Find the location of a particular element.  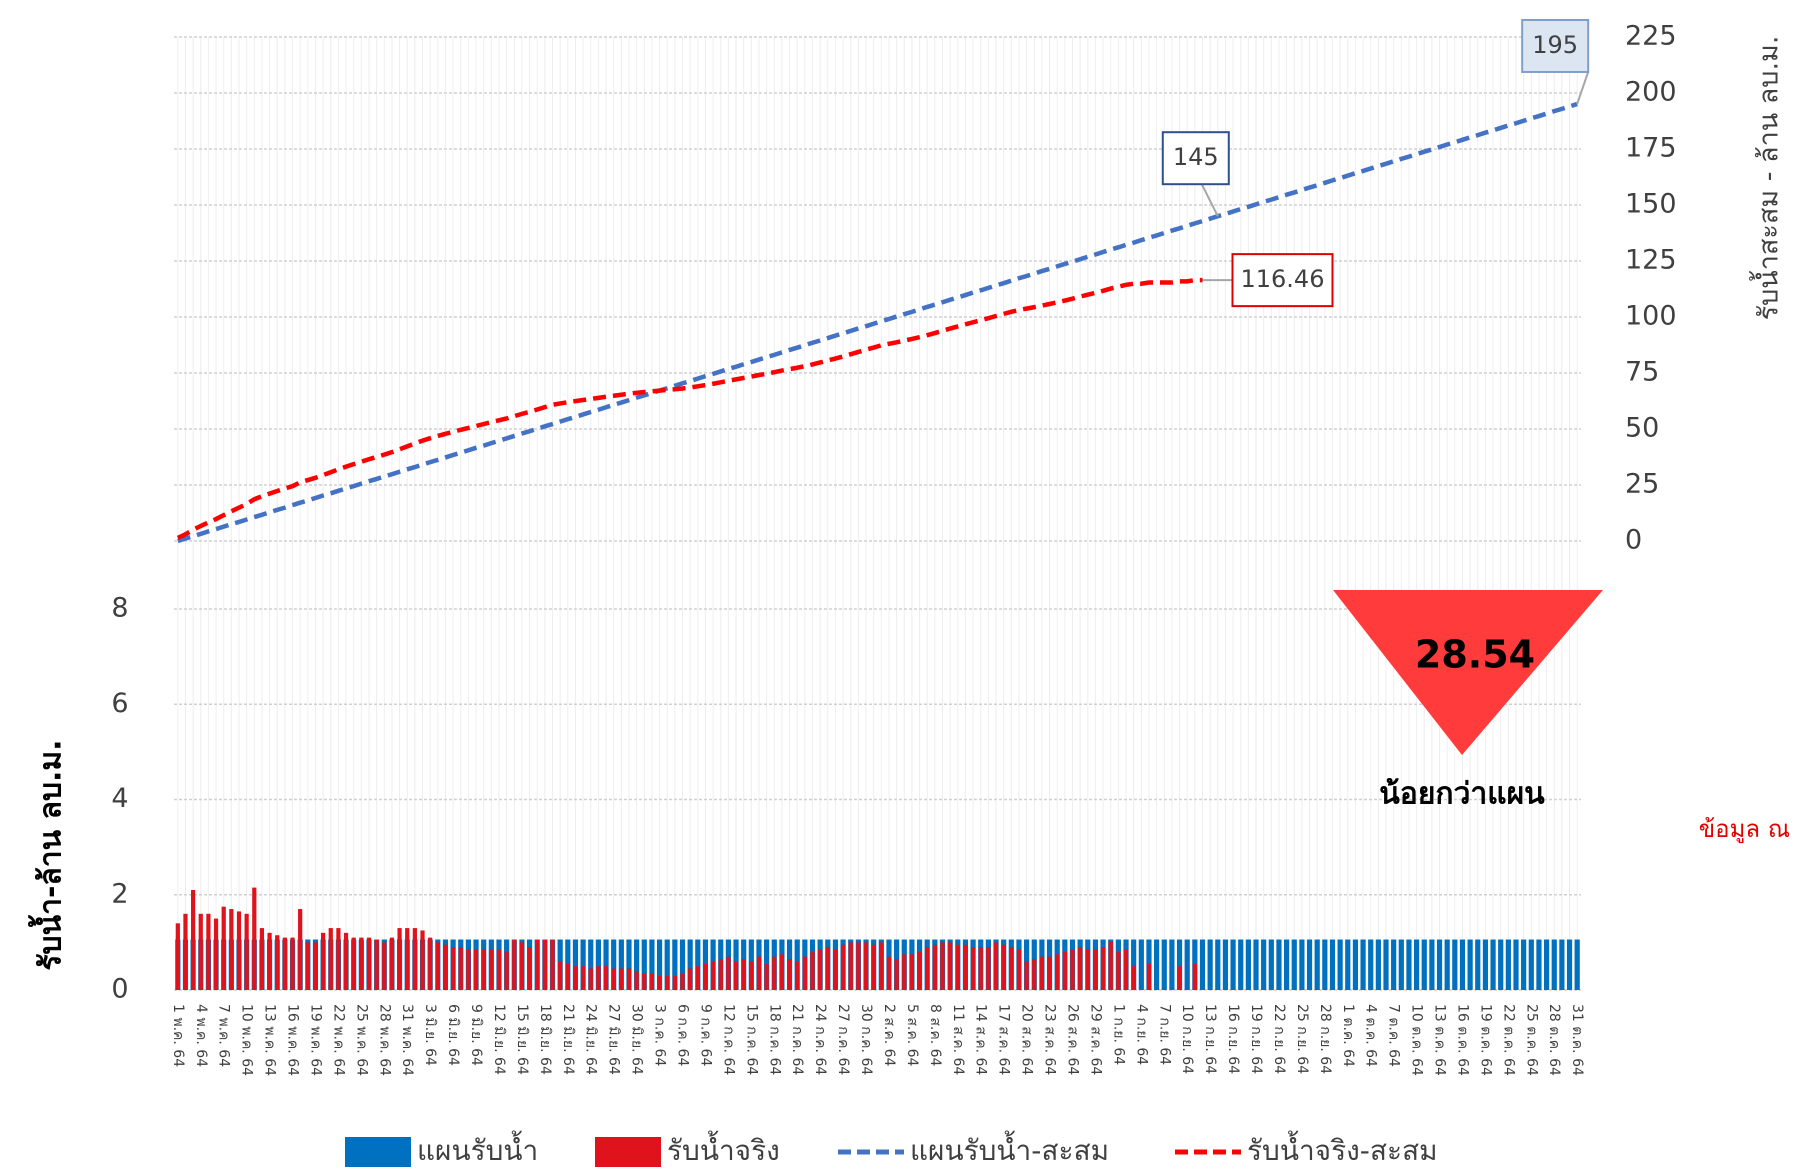

legend-label: รับน้ำจริง is located at coordinates (723, 1148).